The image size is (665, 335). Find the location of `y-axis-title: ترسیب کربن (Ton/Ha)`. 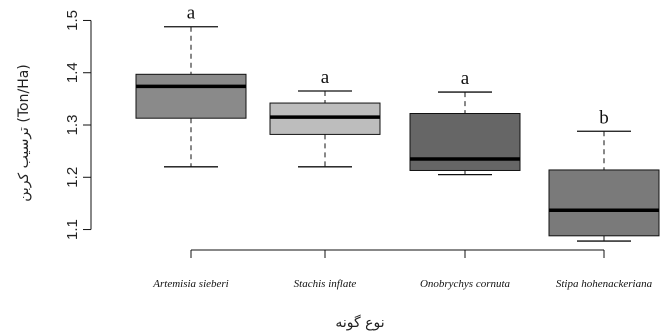

y-axis-title: ترسیب کربن (Ton/Ha) is located at coordinates (24, 133).